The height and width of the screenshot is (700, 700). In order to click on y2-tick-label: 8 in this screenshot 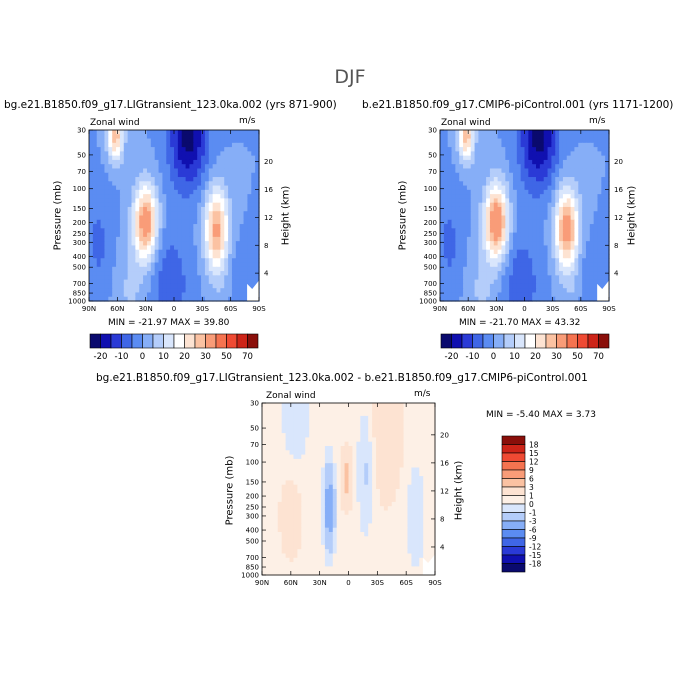, I will do `click(266, 246)`.